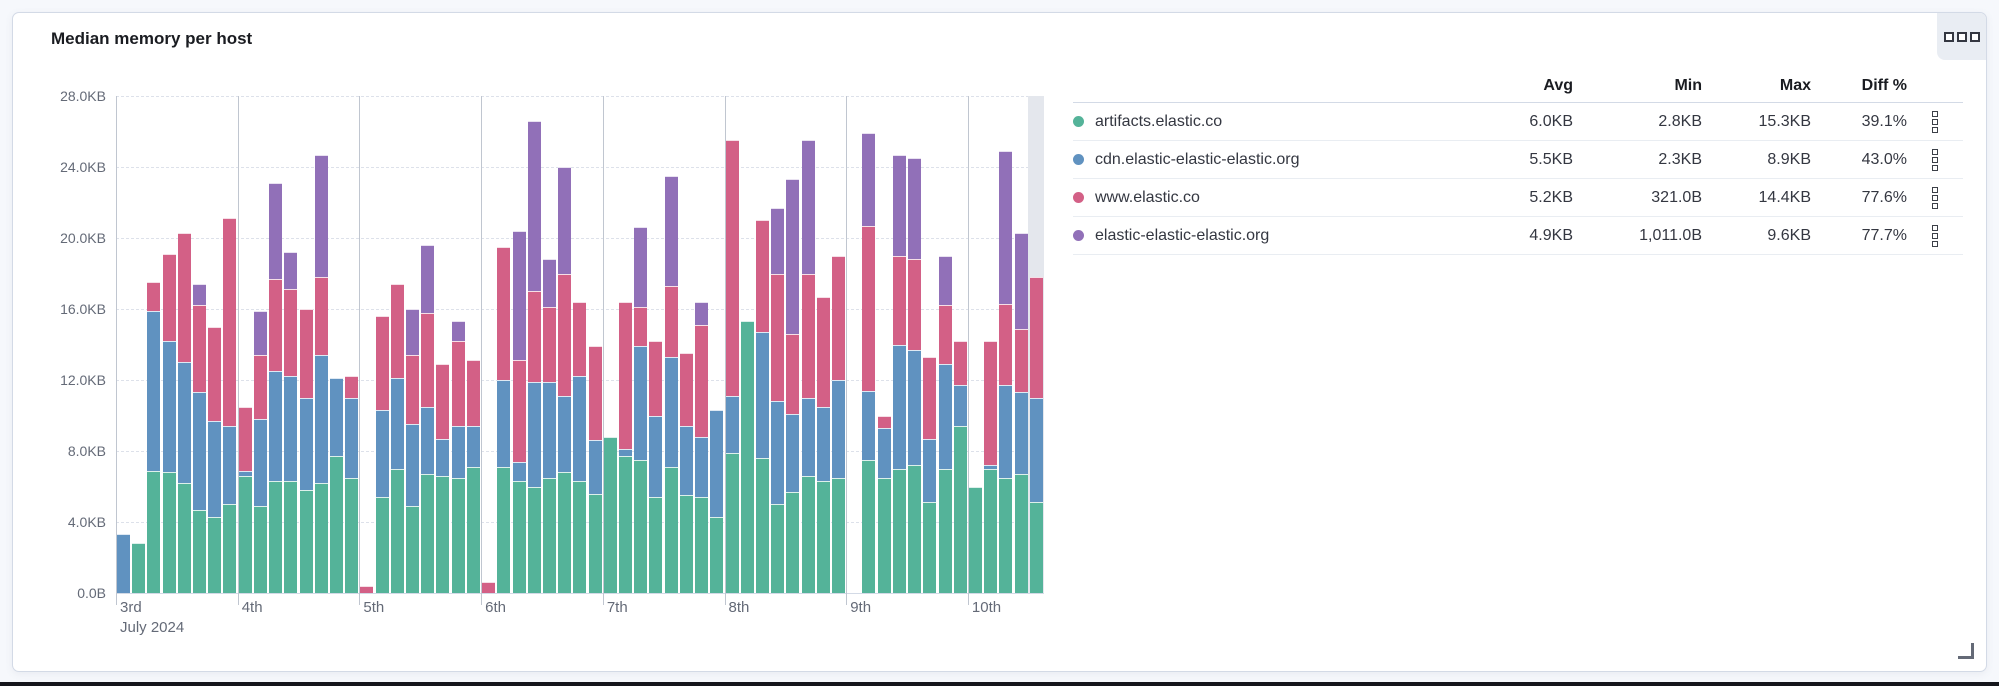  Describe the element at coordinates (1551, 197) in the screenshot. I see `stat-avg: 5.2KB` at that location.